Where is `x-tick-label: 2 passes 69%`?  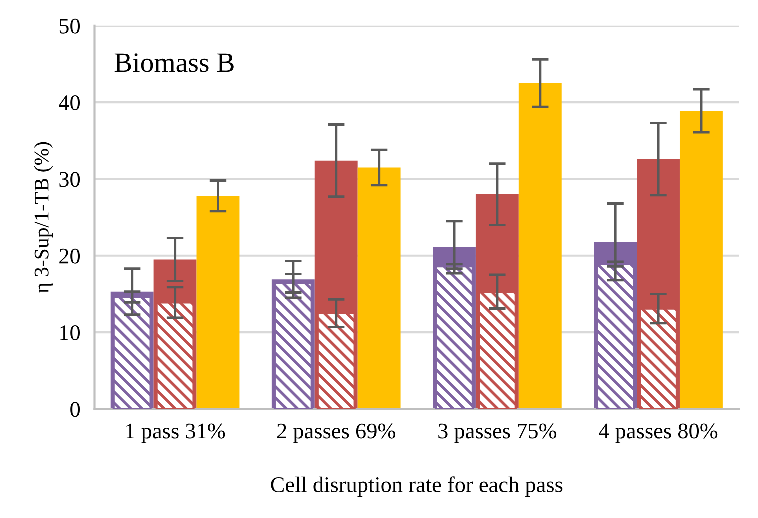 x-tick-label: 2 passes 69% is located at coordinates (336, 434).